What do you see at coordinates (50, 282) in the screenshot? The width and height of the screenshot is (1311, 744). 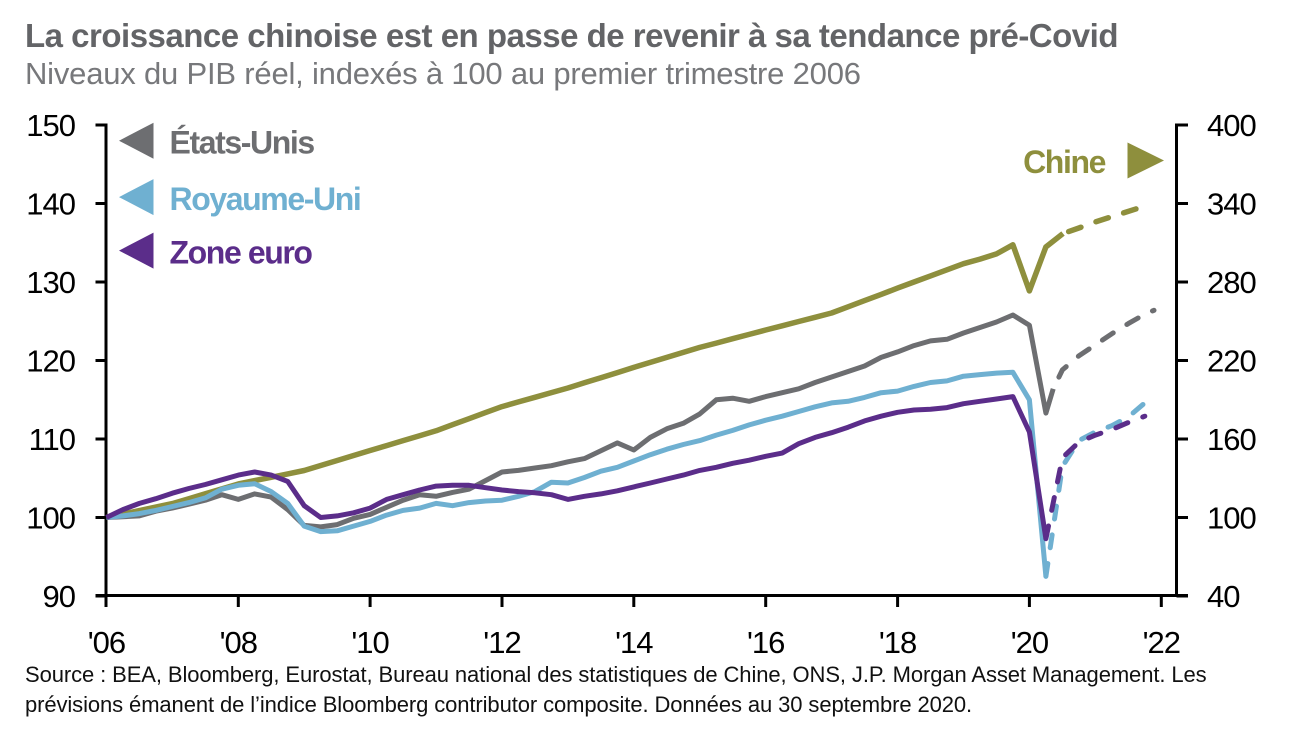 I see `svg-text: 130` at bounding box center [50, 282].